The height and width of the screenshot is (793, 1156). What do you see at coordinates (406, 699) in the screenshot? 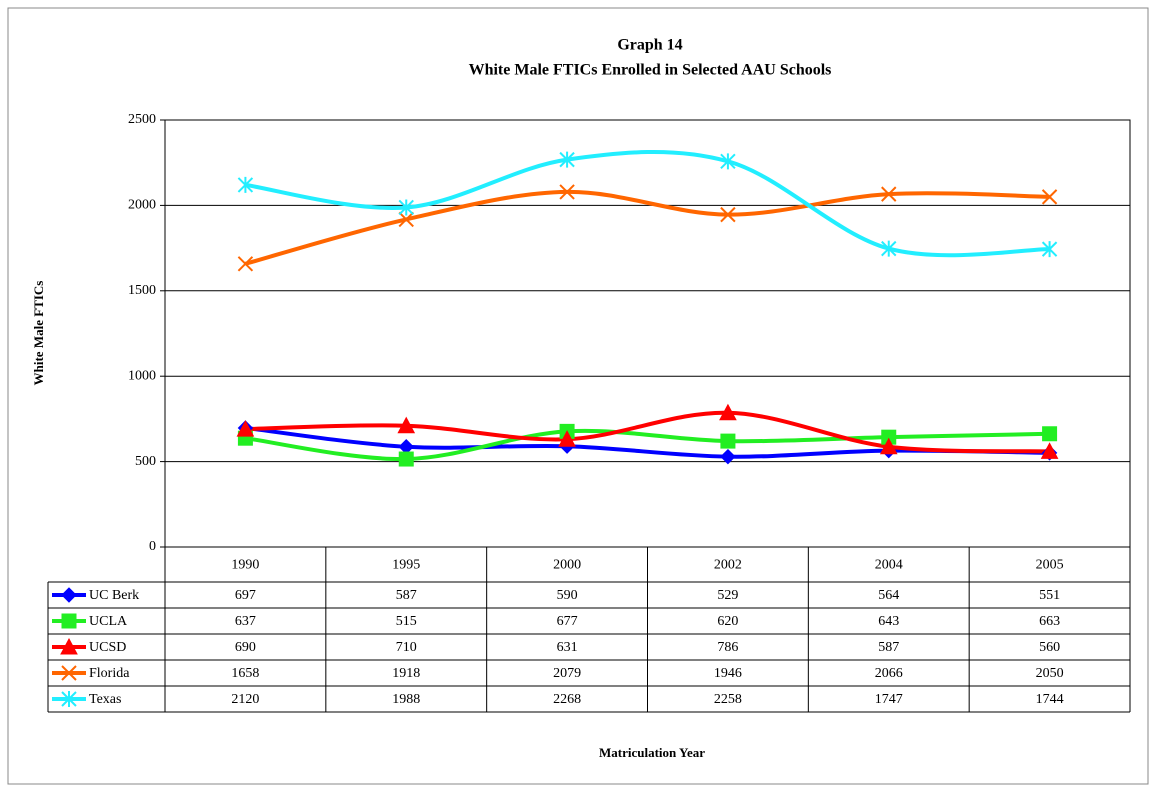
I see `table-value: 1988` at bounding box center [406, 699].